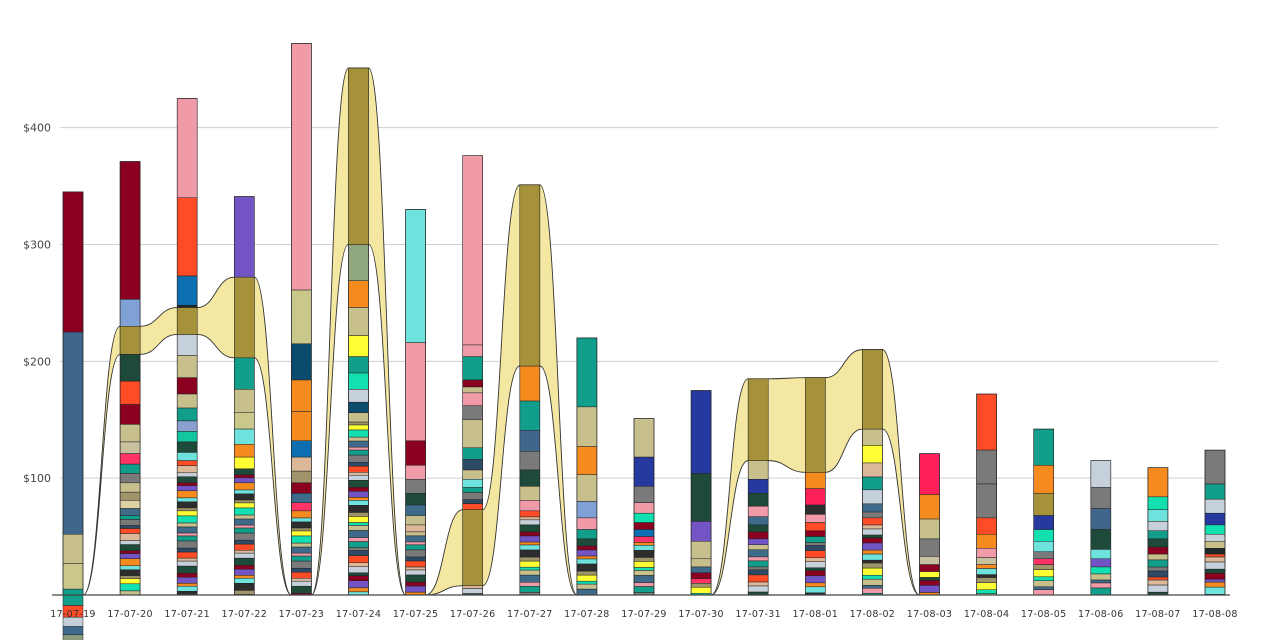  I want to click on y-tick-label: $100, so click(37, 478).